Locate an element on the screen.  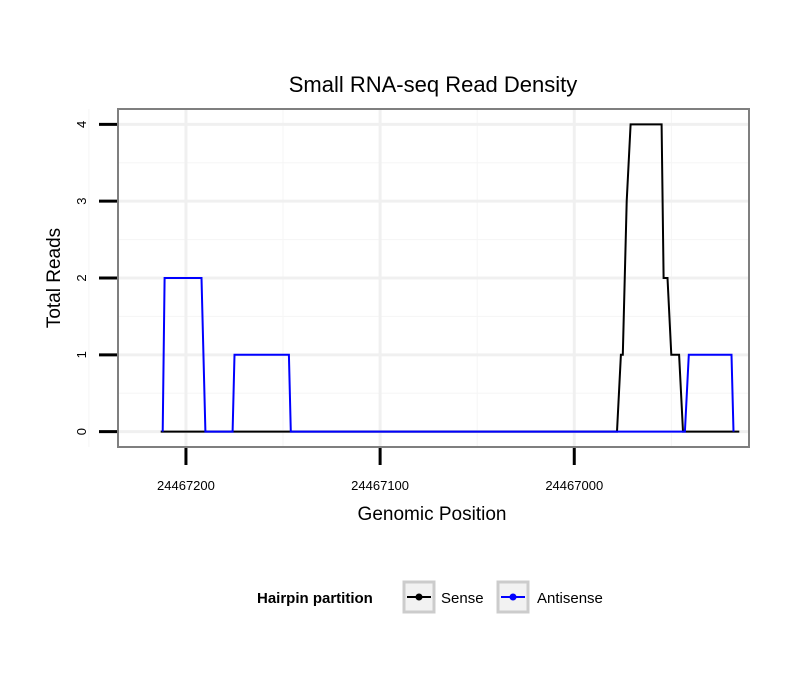
y-tick-label: 0 is located at coordinates (81, 431).